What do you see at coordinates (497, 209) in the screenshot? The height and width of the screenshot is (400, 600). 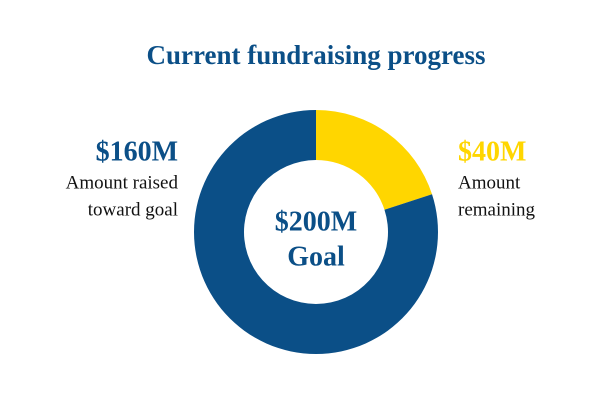 I see `category-label: remaining` at bounding box center [497, 209].